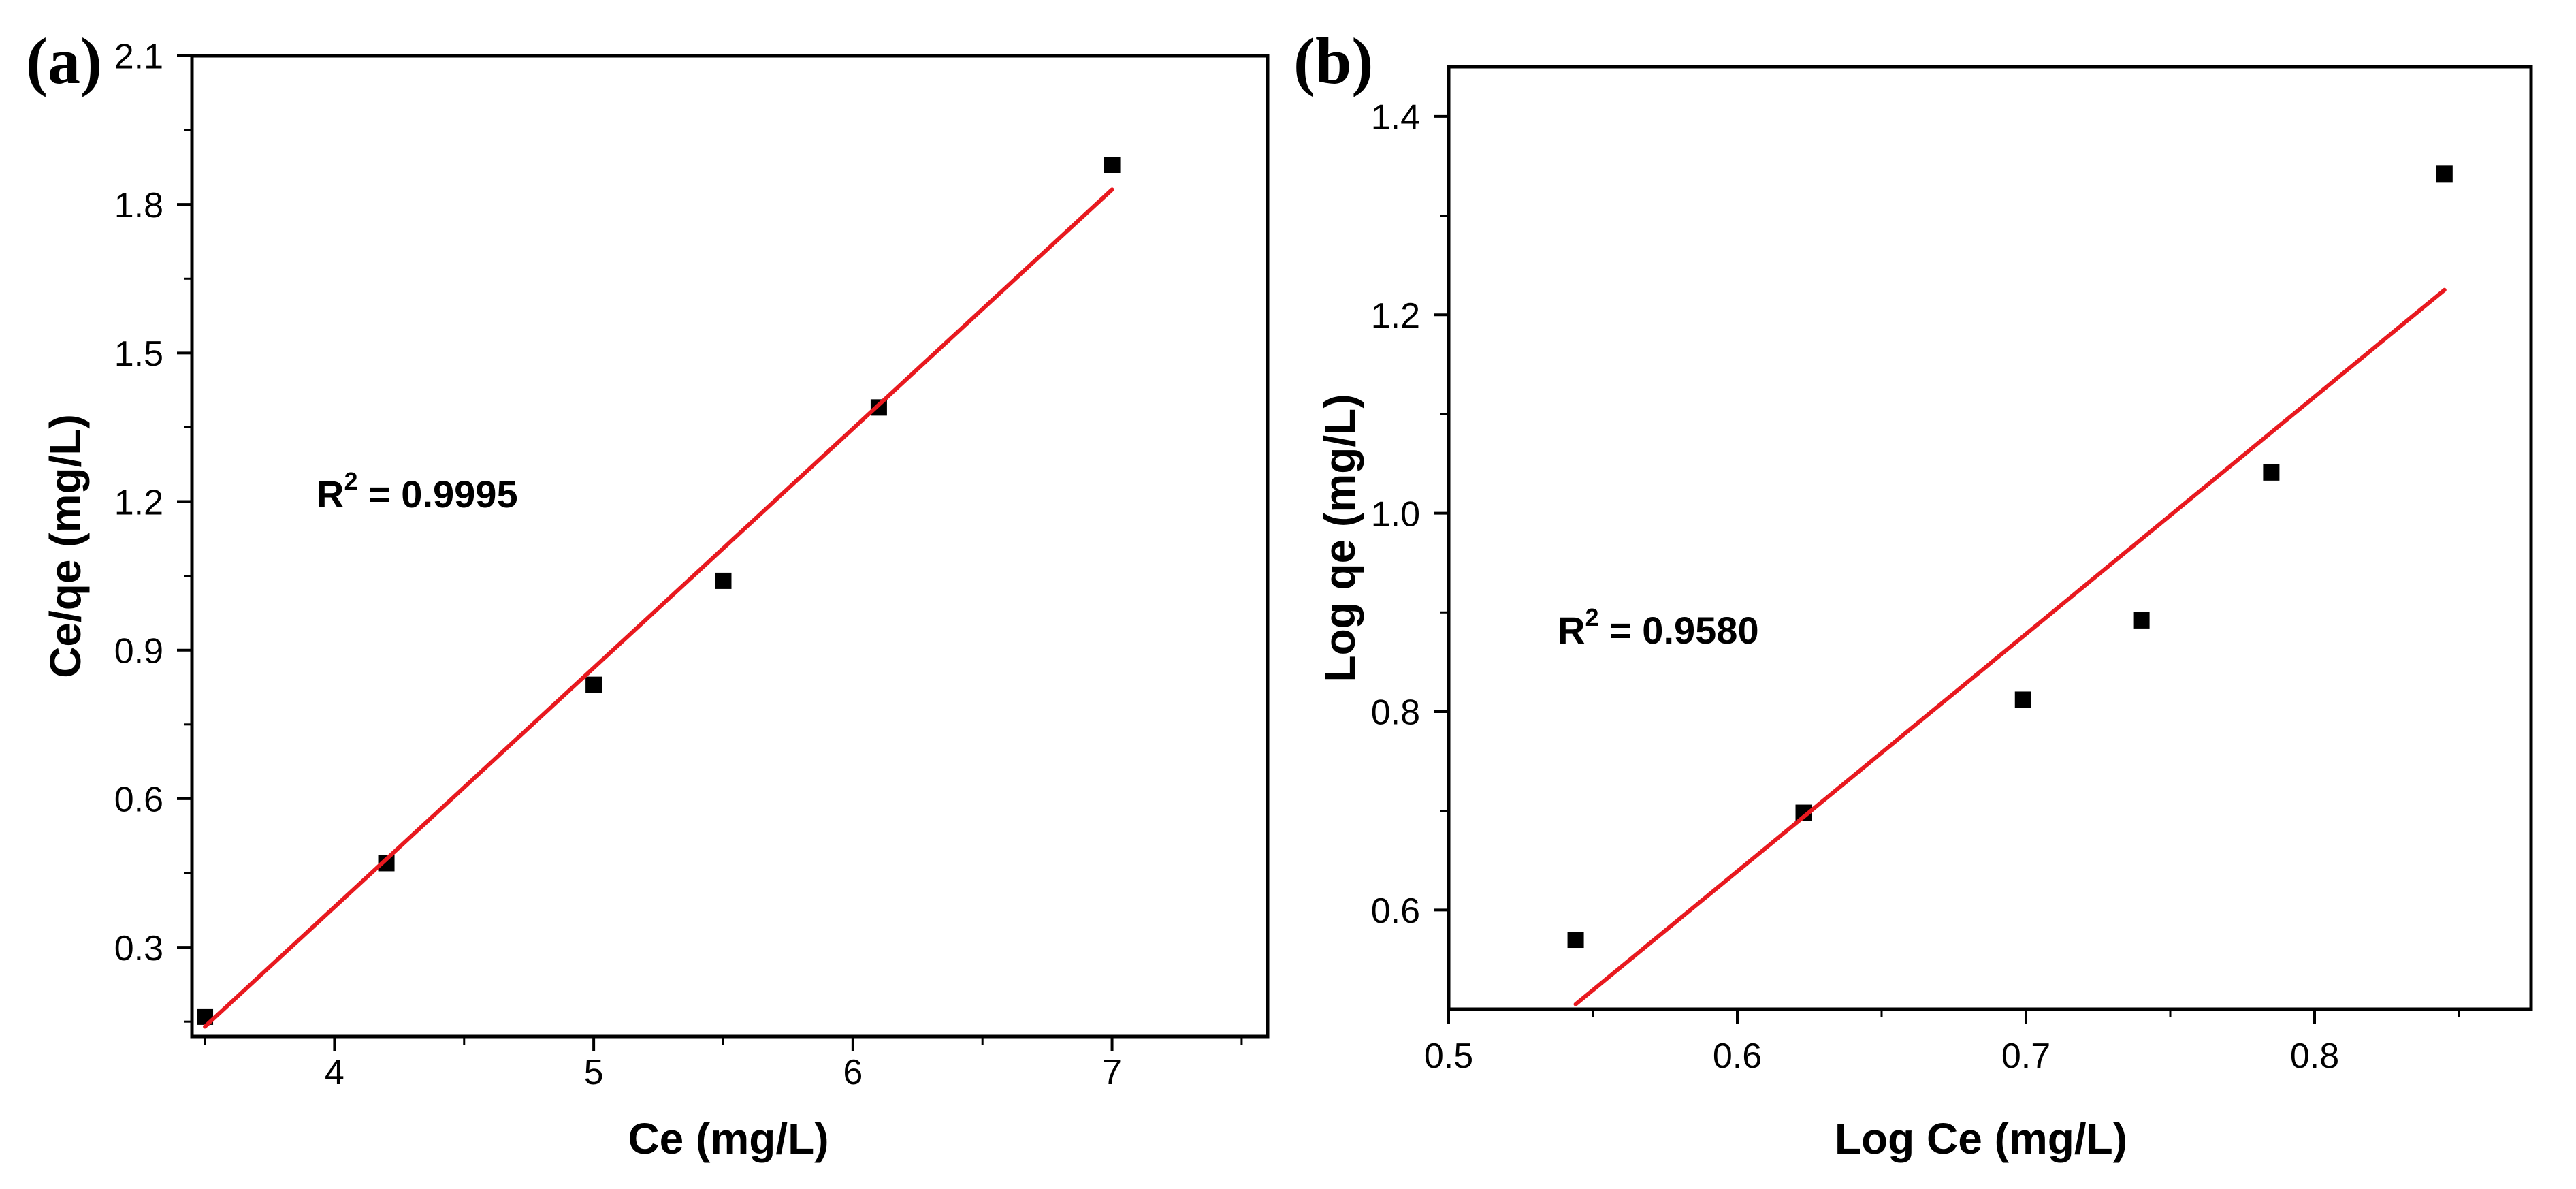 The height and width of the screenshot is (1189, 2576). Describe the element at coordinates (334, 1073) in the screenshot. I see `x-tick-label: 4` at that location.